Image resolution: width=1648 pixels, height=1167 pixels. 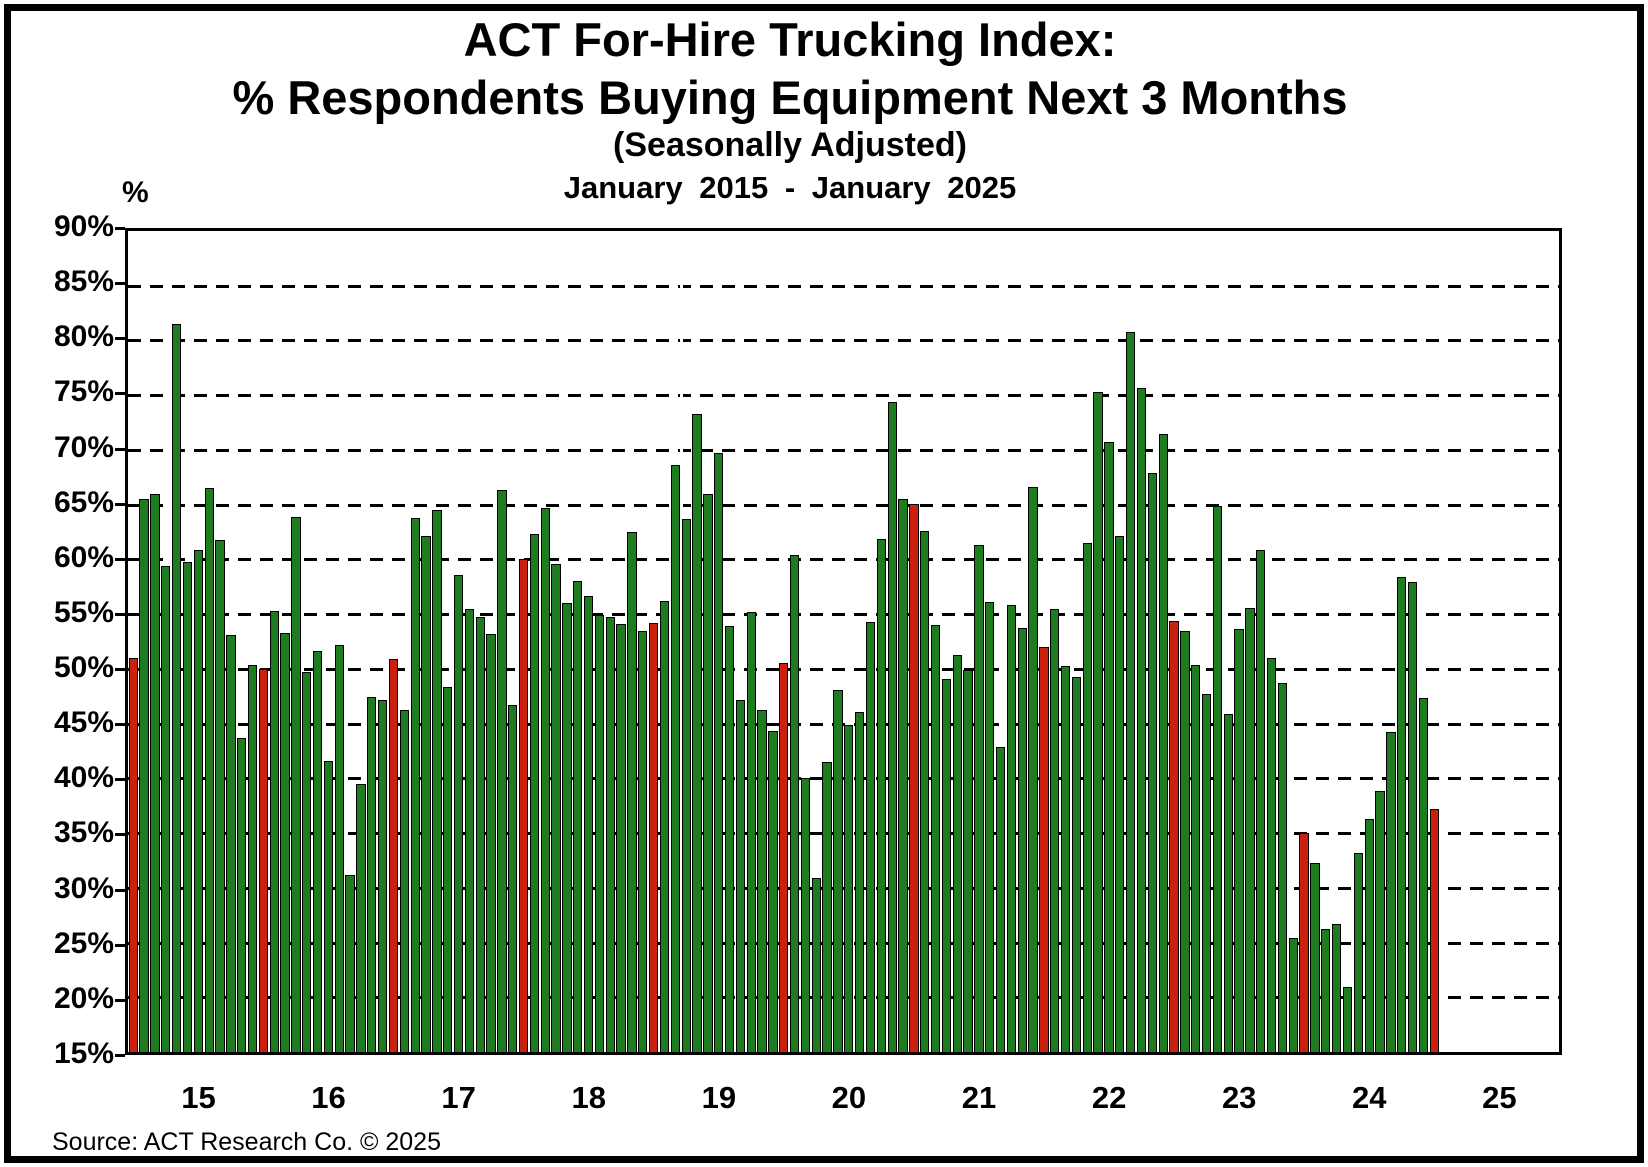 What do you see at coordinates (790, 39) in the screenshot?
I see `chart-title-line1: ACT For-Hire Trucking Index:` at bounding box center [790, 39].